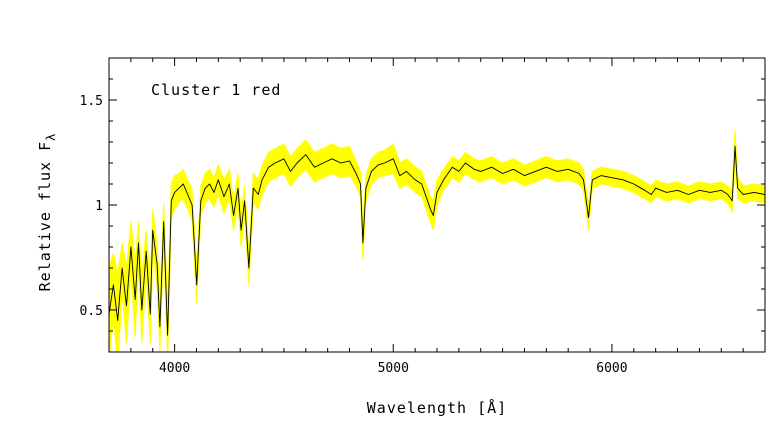 Image resolution: width=781 pixels, height=425 pixels. I want to click on y-axis-title: Relative flux Fλ, so click(47, 212).